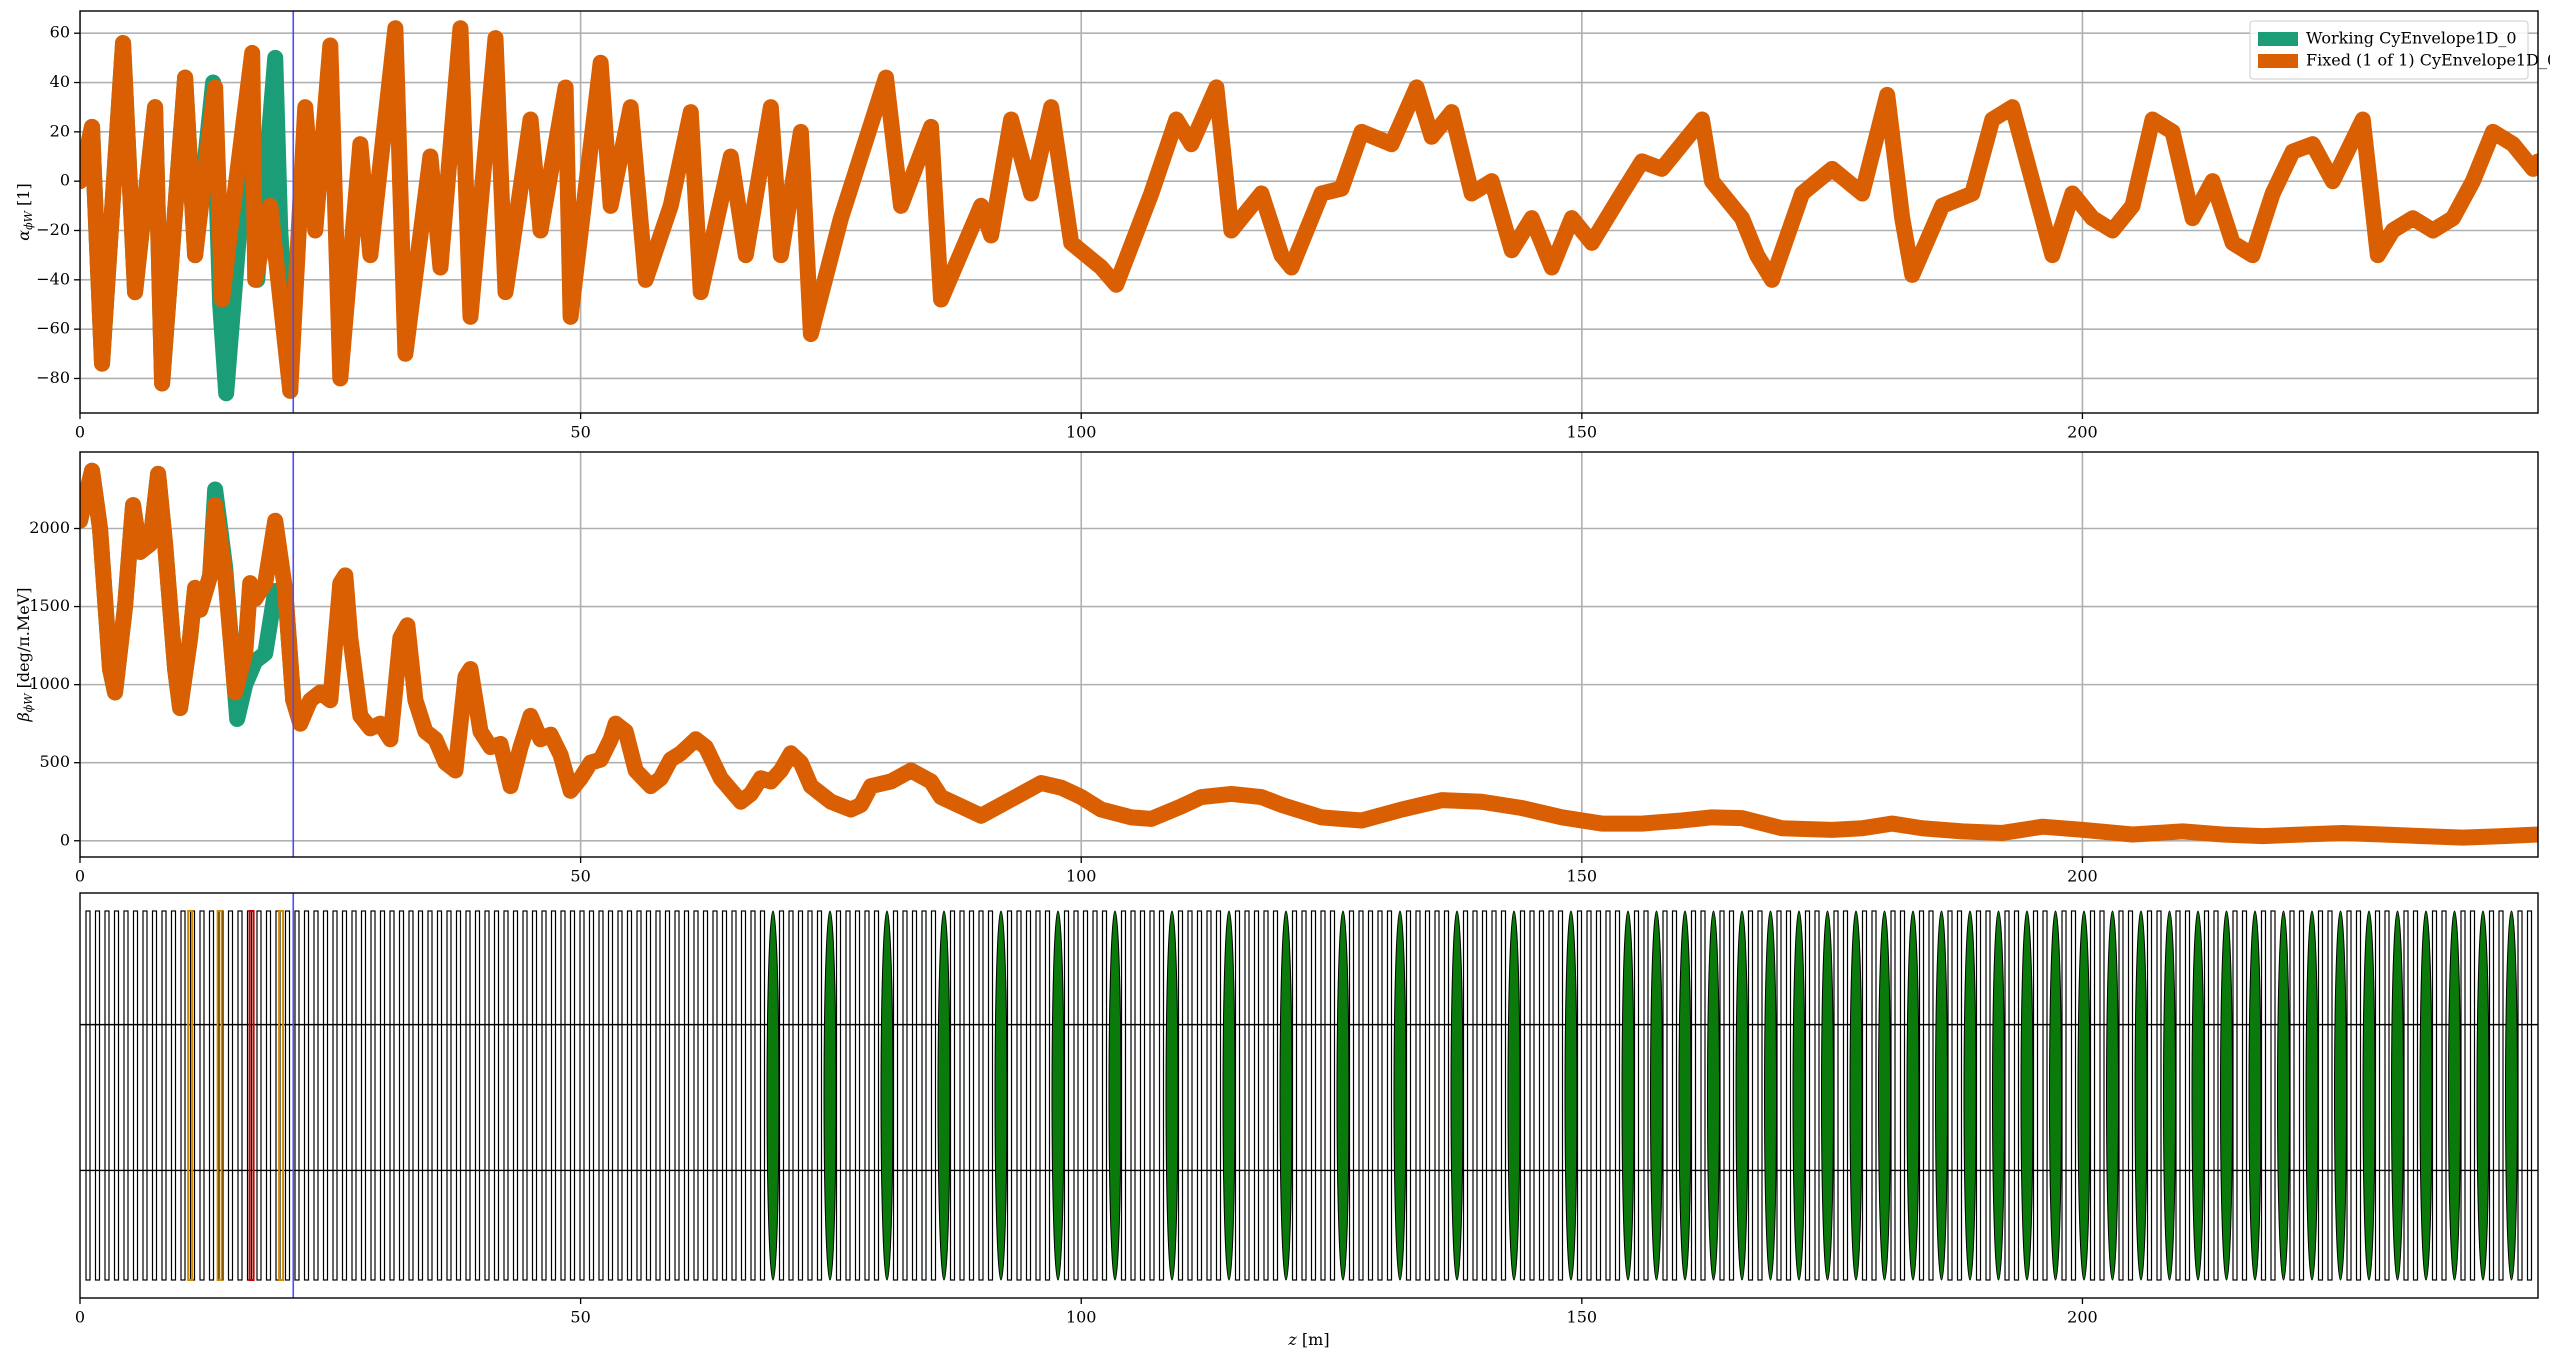 The width and height of the screenshot is (2550, 1354). Describe the element at coordinates (25, 655) in the screenshot. I see `y-axis-label: βϕW [deg/π.MeV]` at that location.